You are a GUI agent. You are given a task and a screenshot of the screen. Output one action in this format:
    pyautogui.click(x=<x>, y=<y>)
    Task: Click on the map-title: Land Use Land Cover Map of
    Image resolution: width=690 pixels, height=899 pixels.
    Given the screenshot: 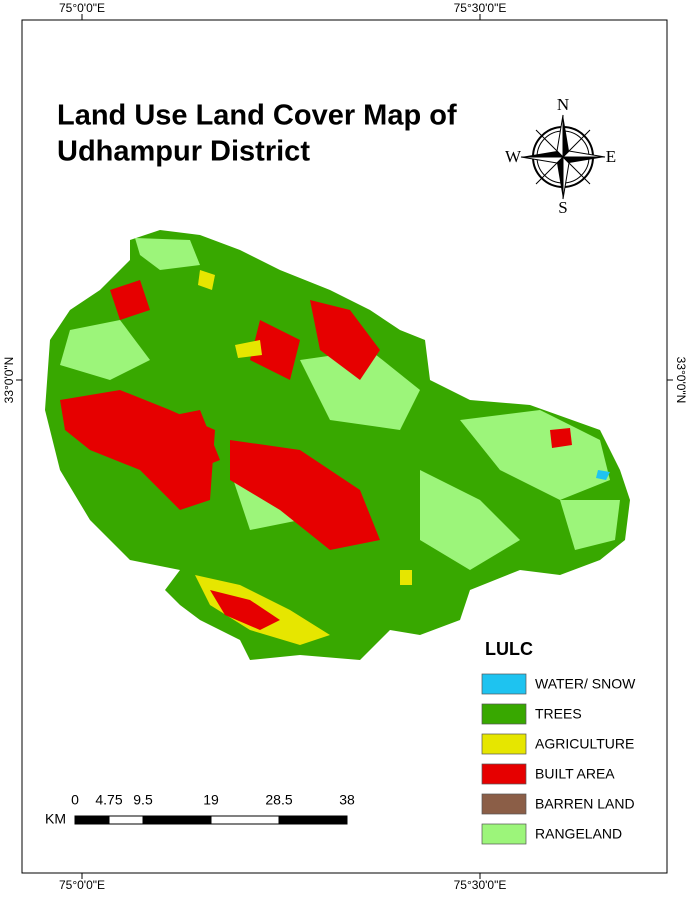 What is the action you would take?
    pyautogui.click(x=257, y=116)
    